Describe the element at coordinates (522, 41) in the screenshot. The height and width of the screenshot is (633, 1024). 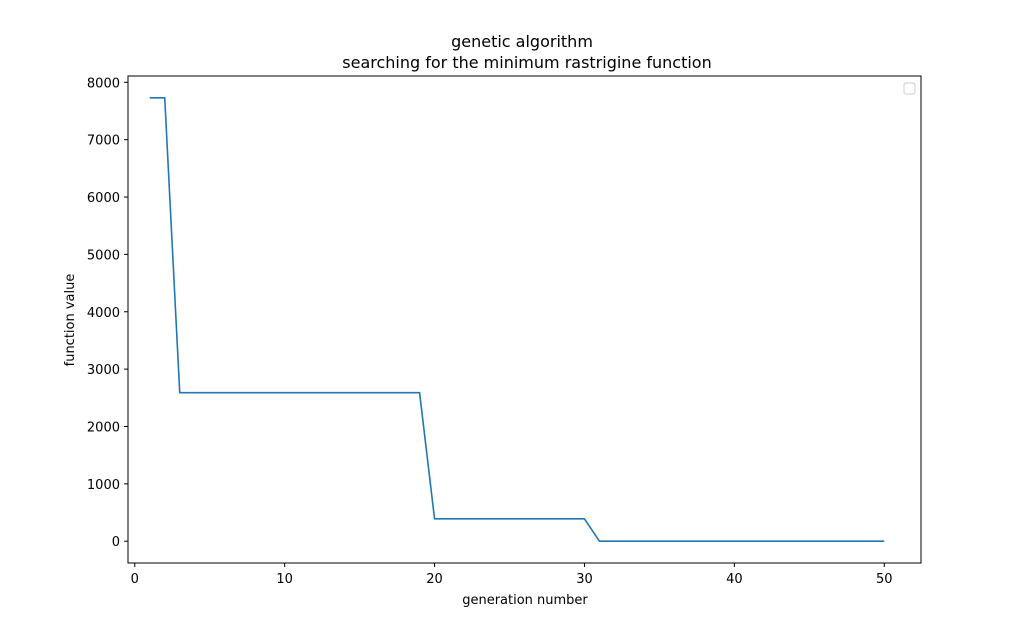
I see `chart-title: genetic algorithm` at that location.